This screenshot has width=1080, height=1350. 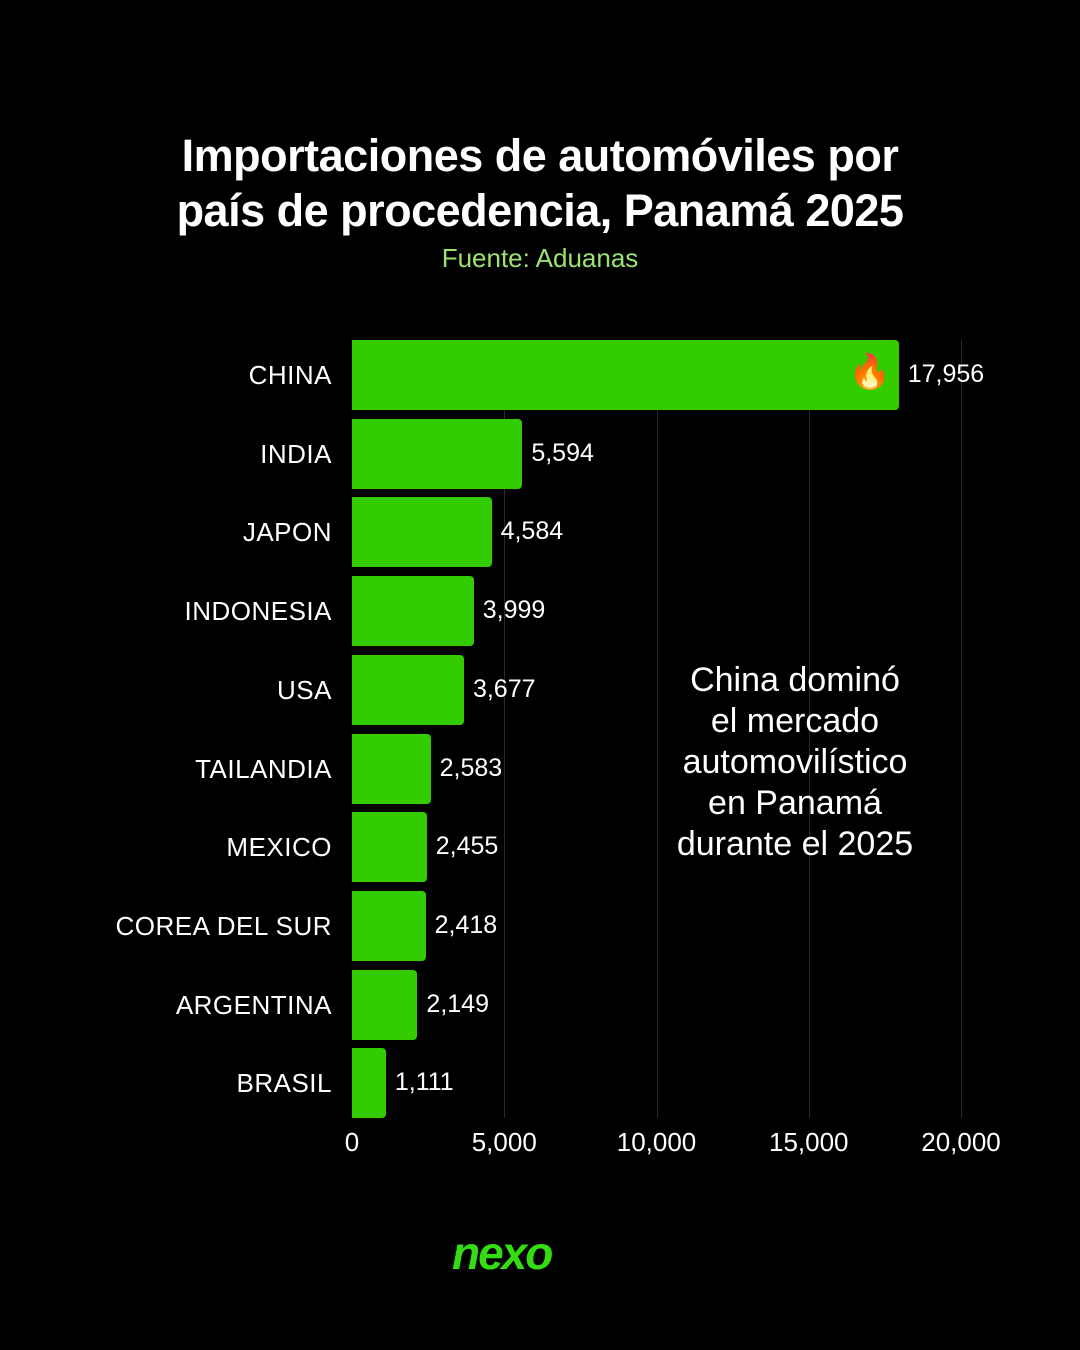 I want to click on annotation-line: China dominó, so click(x=795, y=680).